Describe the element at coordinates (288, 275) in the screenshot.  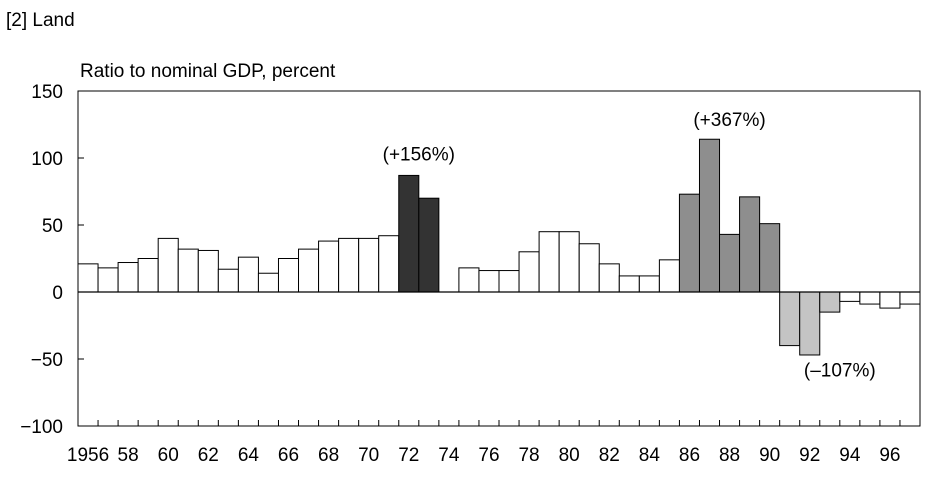
I see `bar-1966` at that location.